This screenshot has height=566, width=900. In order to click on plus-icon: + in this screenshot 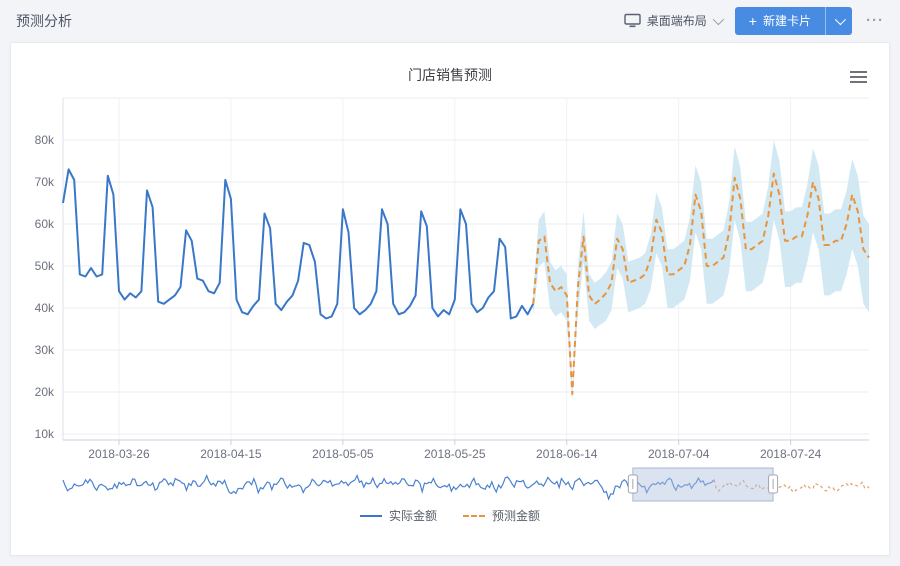, I will do `click(752, 20)`.